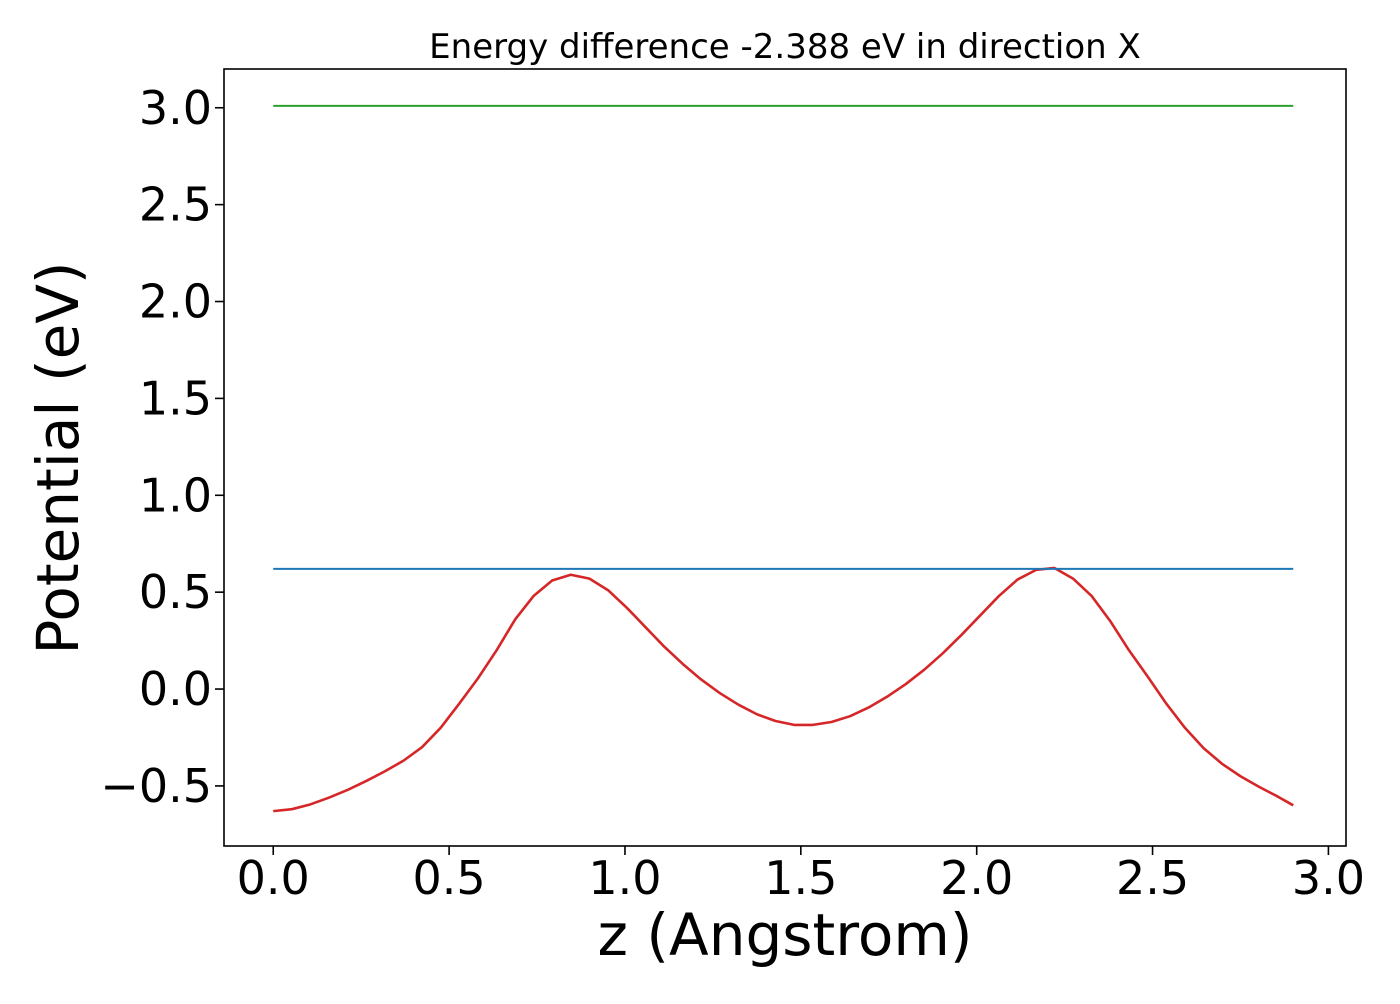 The image size is (1400, 1004). I want to click on y-tick-label: 2.0, so click(175, 302).